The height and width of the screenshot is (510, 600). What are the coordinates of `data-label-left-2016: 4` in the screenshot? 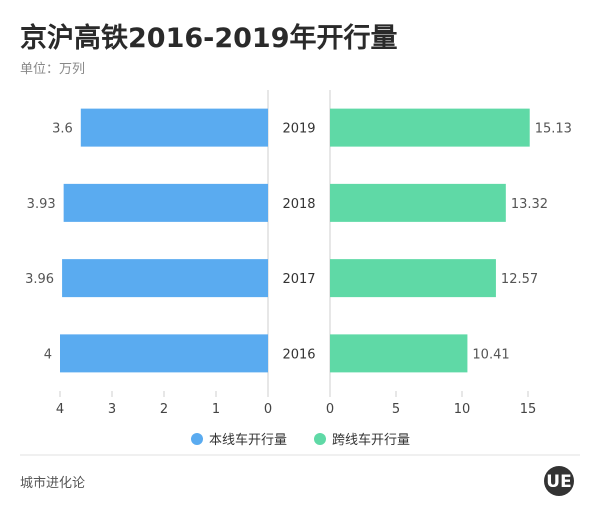 It's located at (48, 354).